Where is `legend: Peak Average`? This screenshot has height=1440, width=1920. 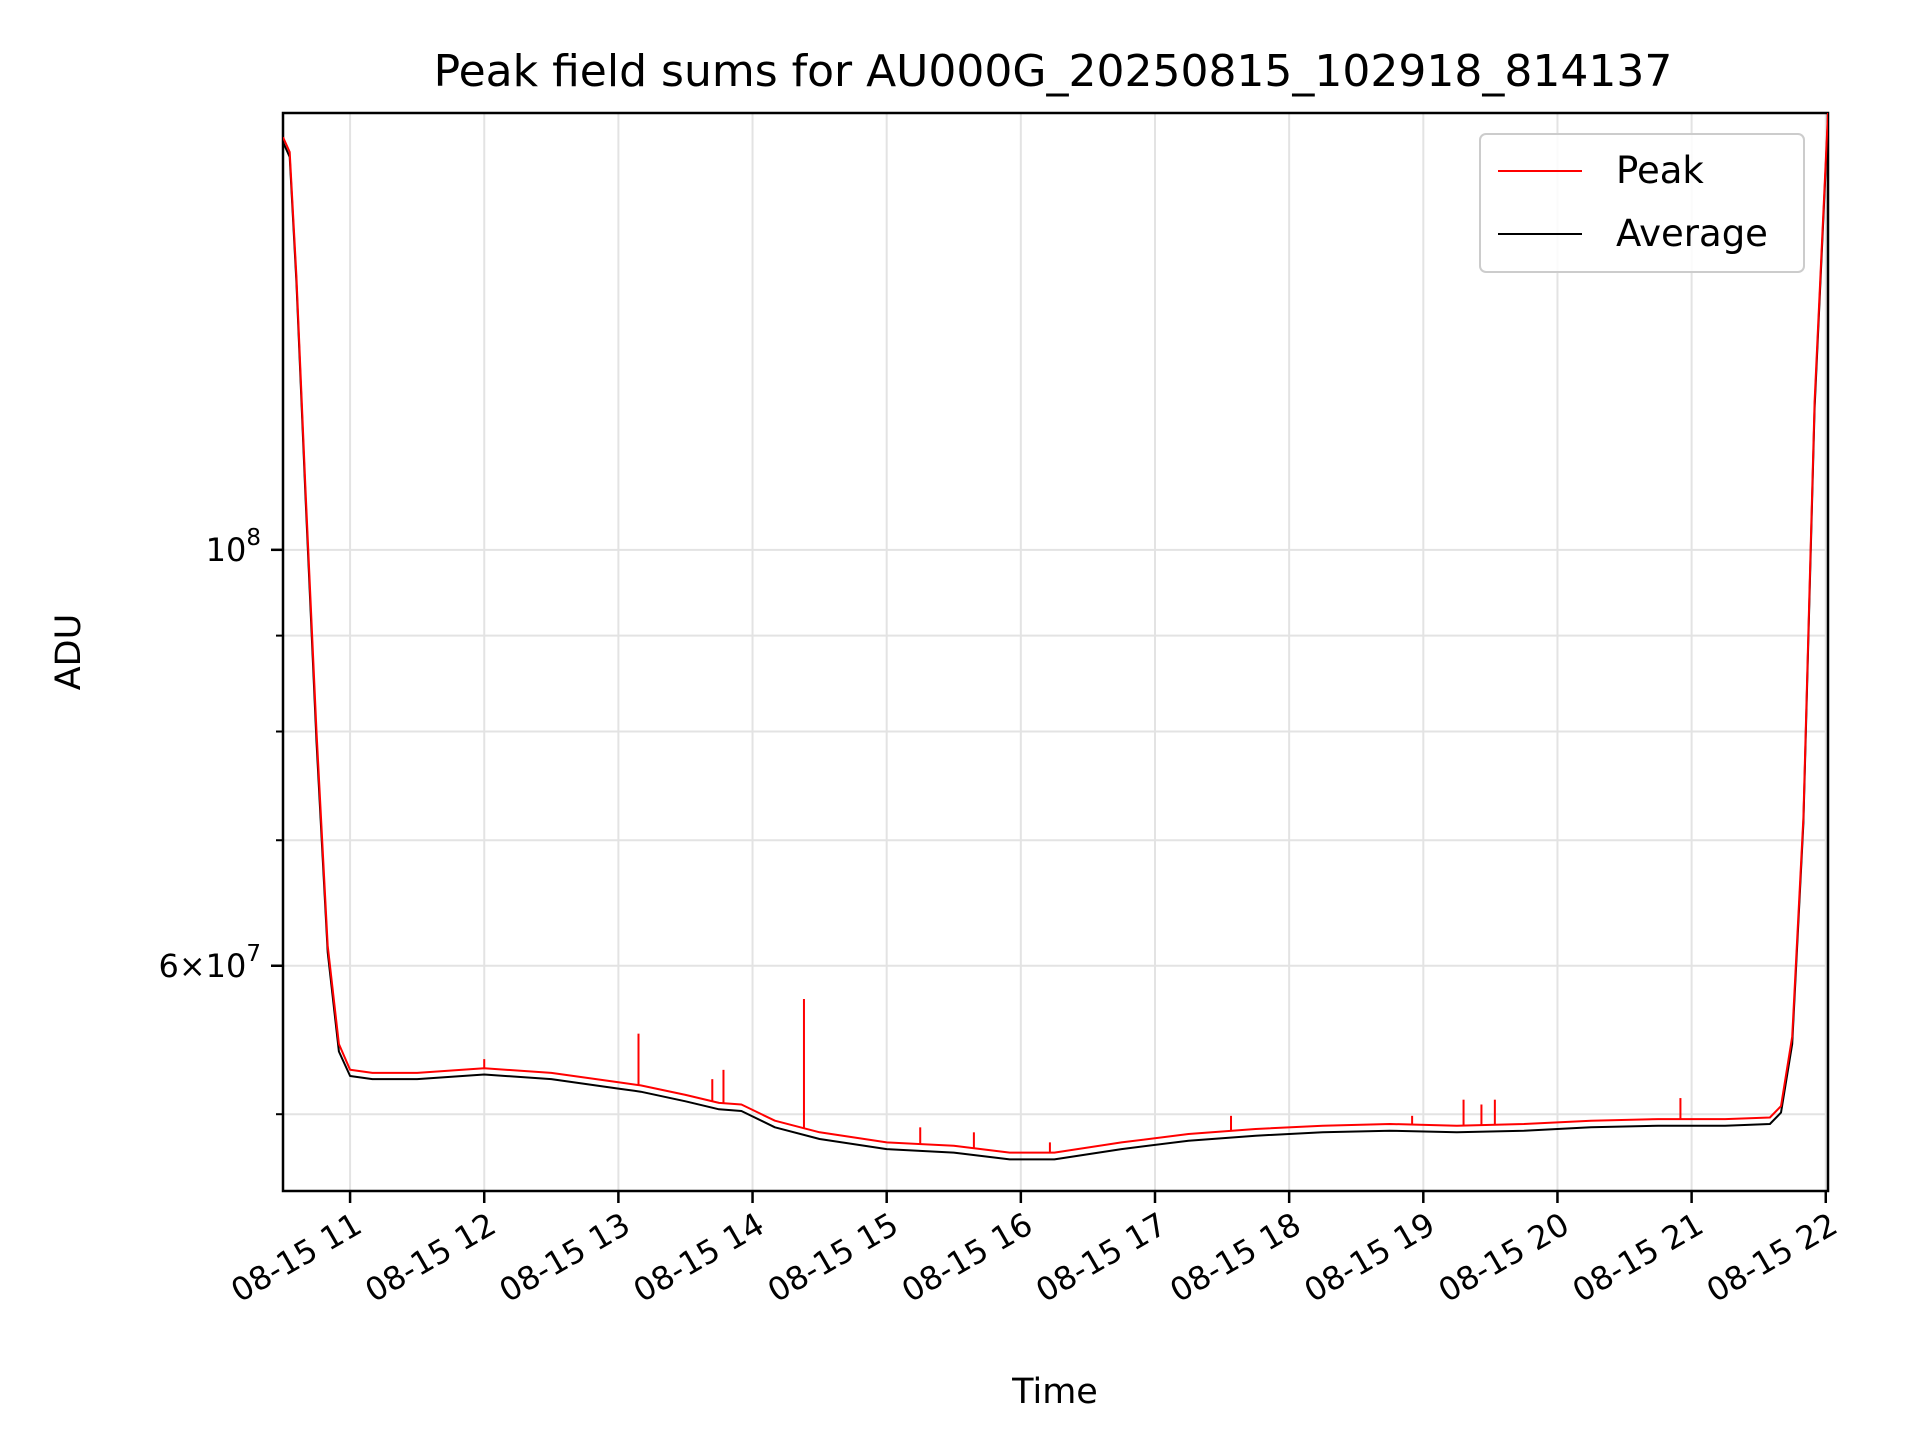
legend: Peak Average is located at coordinates (1642, 203).